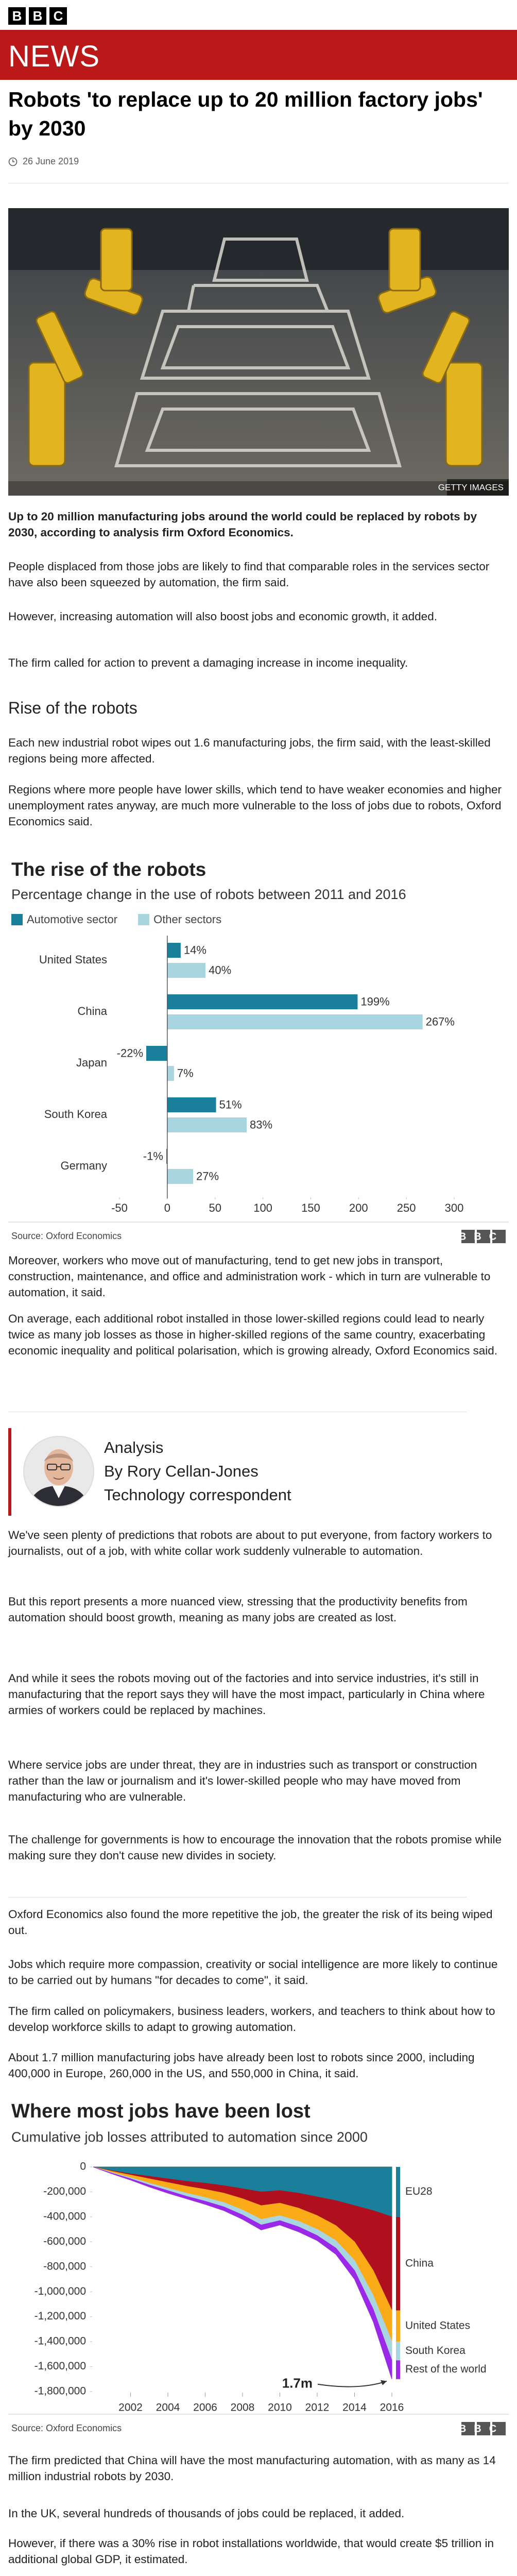 Image resolution: width=517 pixels, height=2576 pixels. What do you see at coordinates (64, 2266) in the screenshot?
I see `y-tick-label: -800,000` at bounding box center [64, 2266].